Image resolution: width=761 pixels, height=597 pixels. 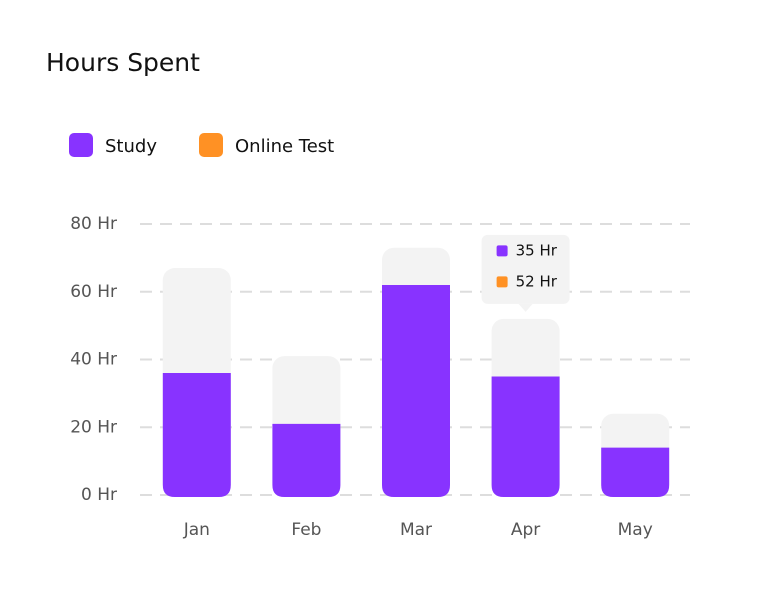 I want to click on y-tick-label: 40 Hr, so click(x=93, y=360).